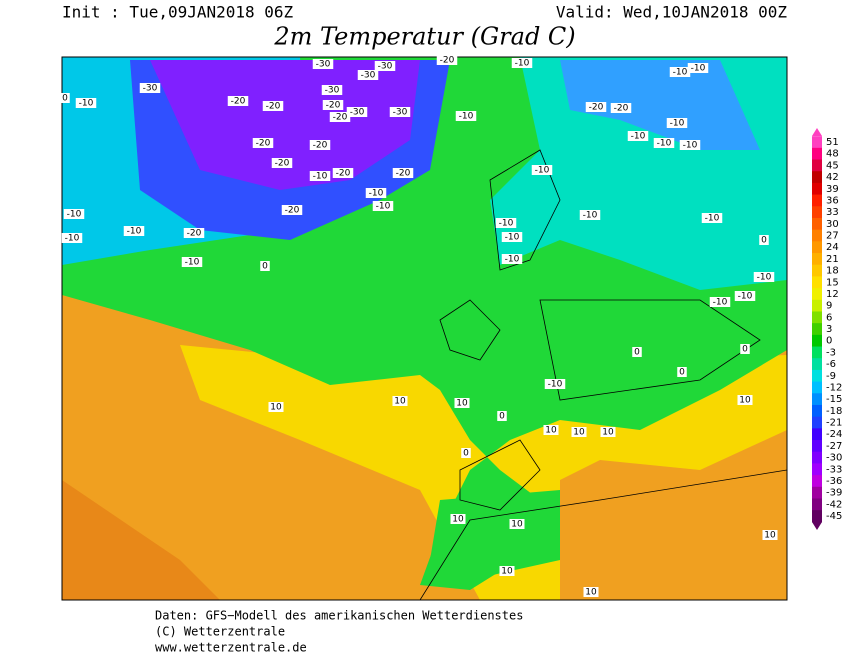  I want to click on init-time: Init : Tue,09JAN2018 06Z, so click(178, 12).